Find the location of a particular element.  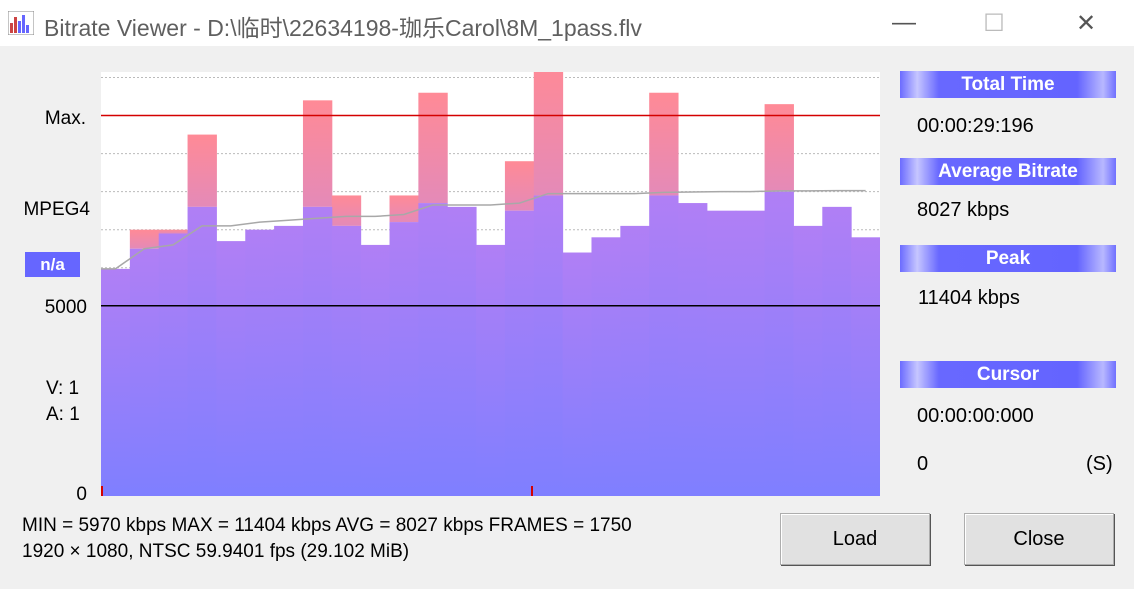

maximize-button: ☐ is located at coordinates (994, 23).